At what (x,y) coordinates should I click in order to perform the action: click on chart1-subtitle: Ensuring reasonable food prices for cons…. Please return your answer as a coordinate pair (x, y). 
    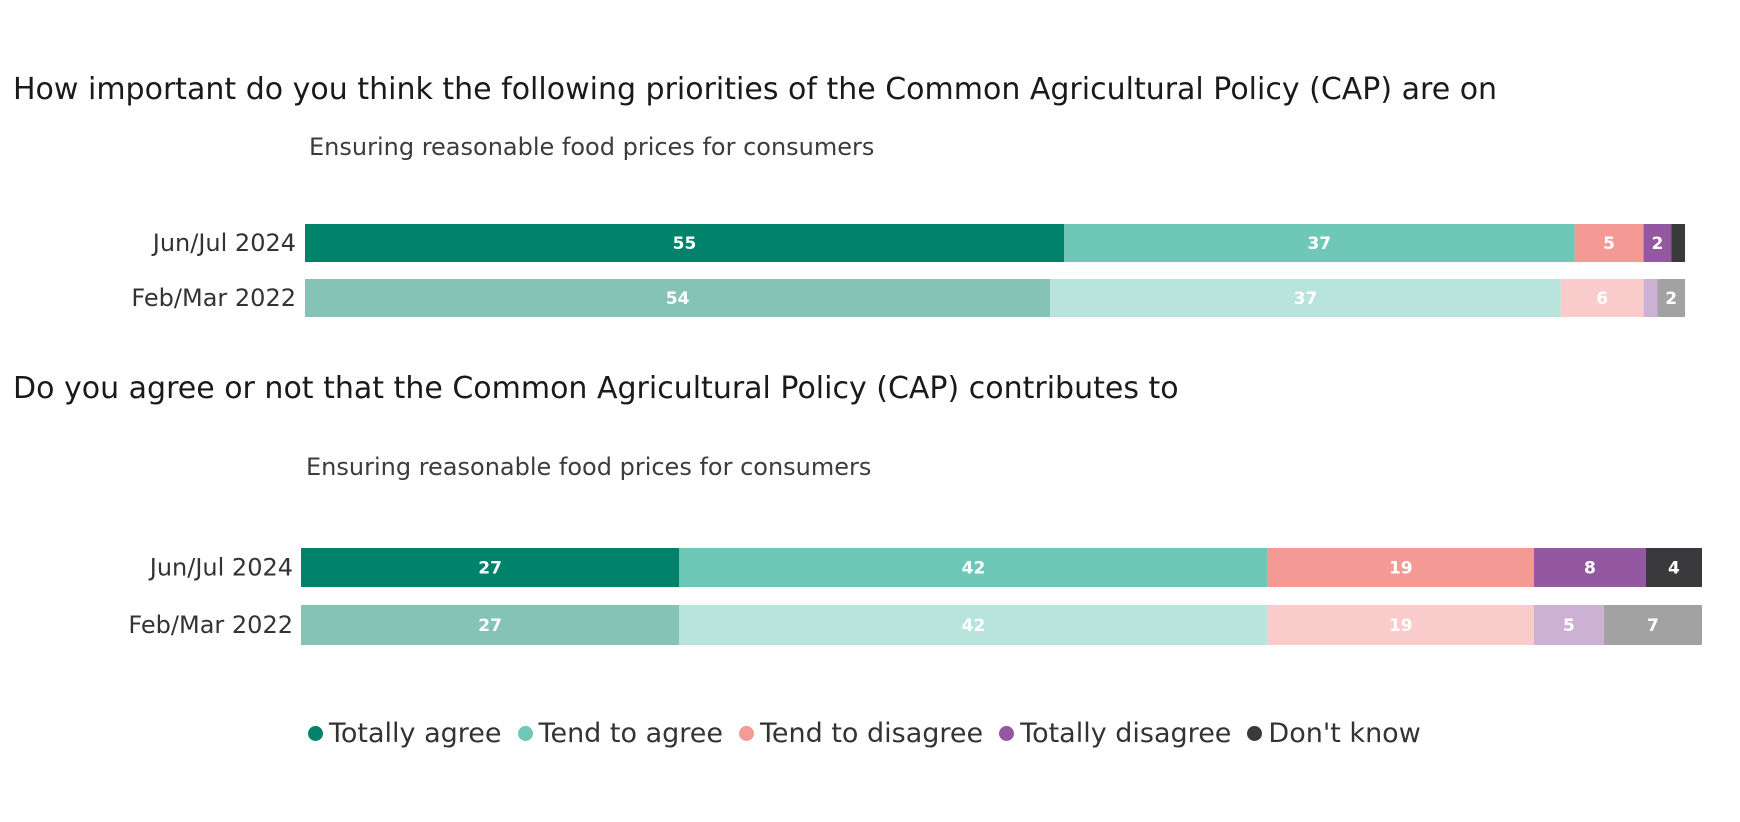
    Looking at the image, I should click on (592, 147).